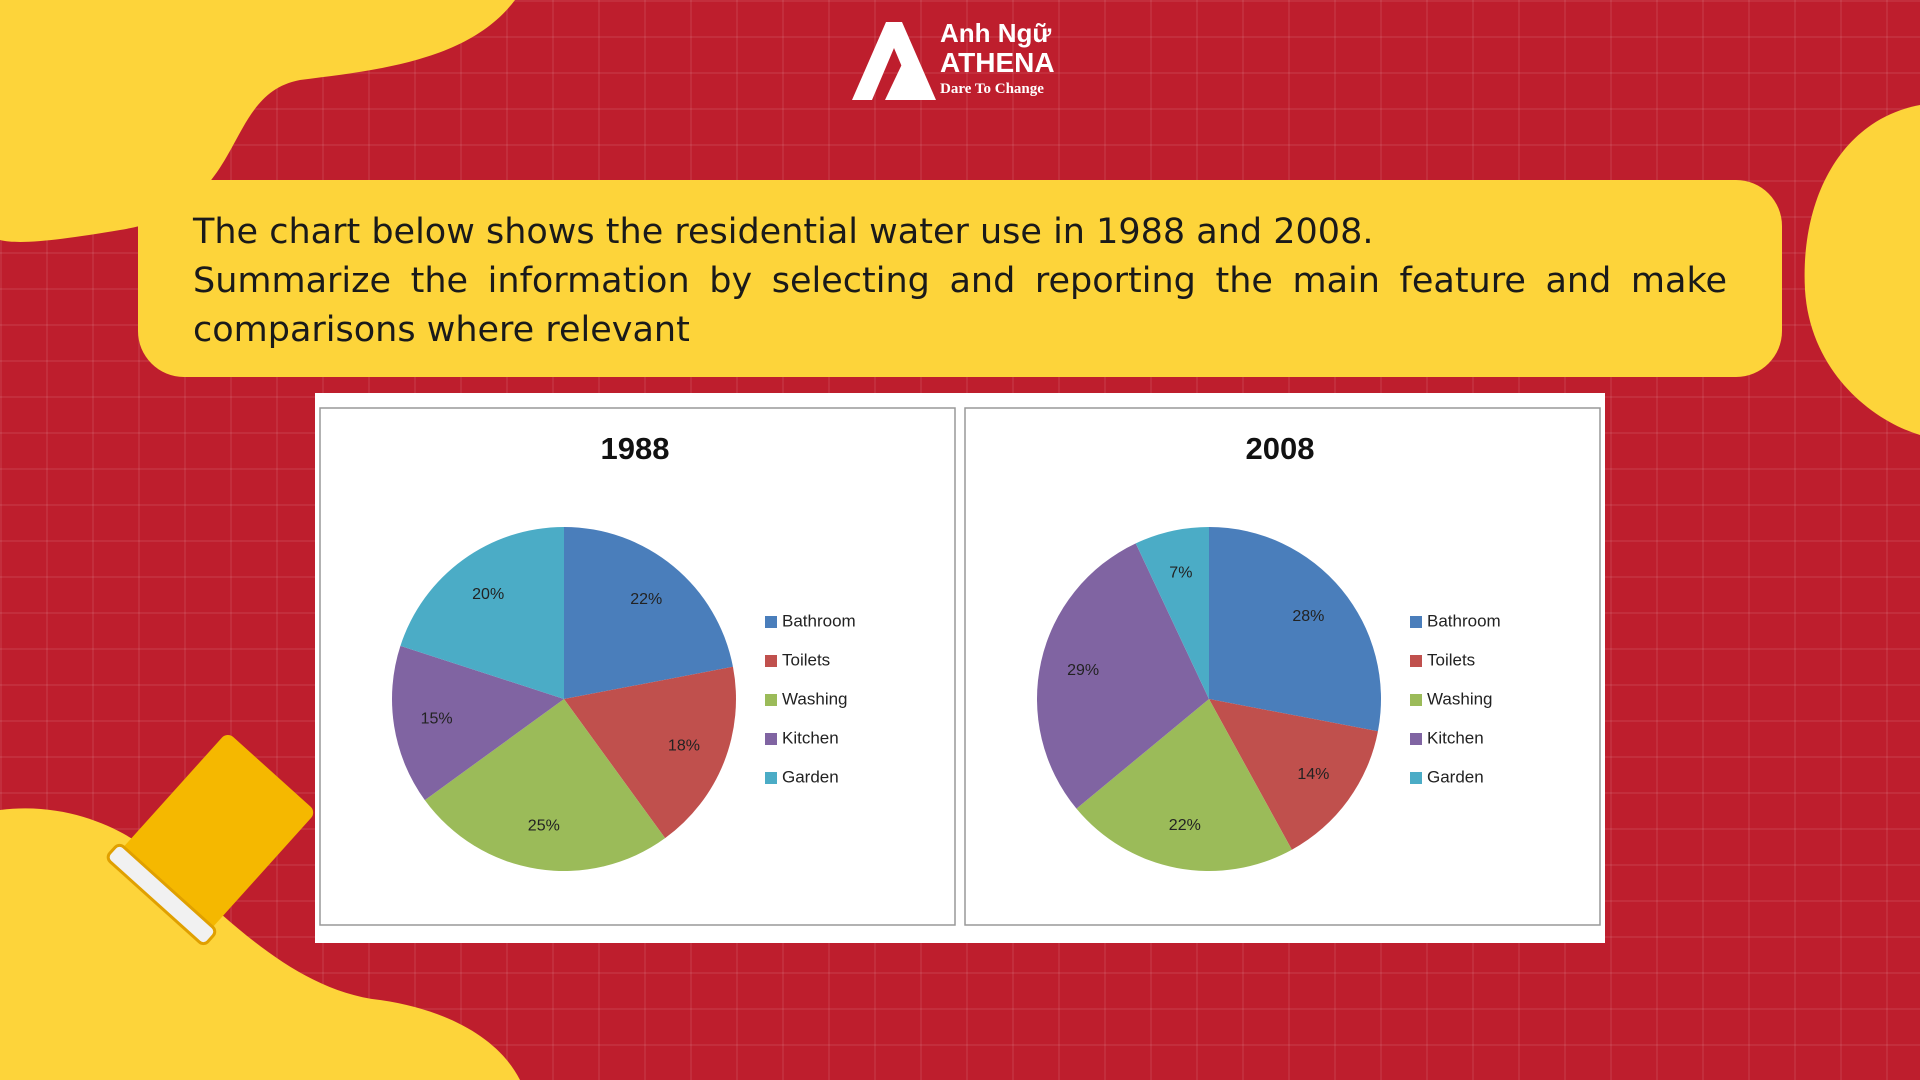 This screenshot has width=1920, height=1080. I want to click on brand-name2: ATHENA, so click(997, 62).